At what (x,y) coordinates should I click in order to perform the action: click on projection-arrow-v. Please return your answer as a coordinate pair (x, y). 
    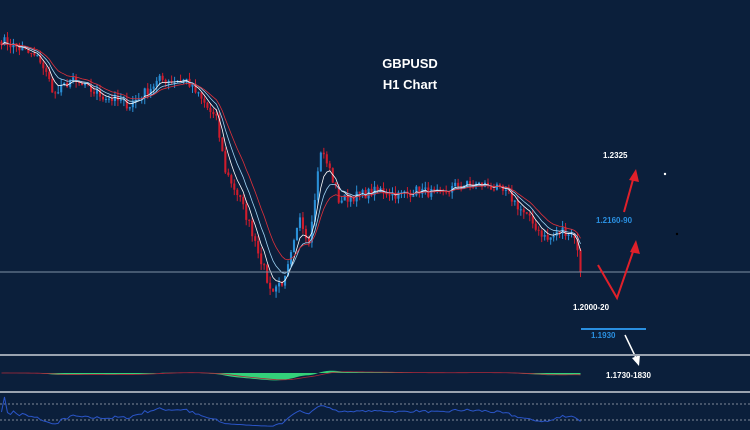
    Looking at the image, I should click on (616, 273).